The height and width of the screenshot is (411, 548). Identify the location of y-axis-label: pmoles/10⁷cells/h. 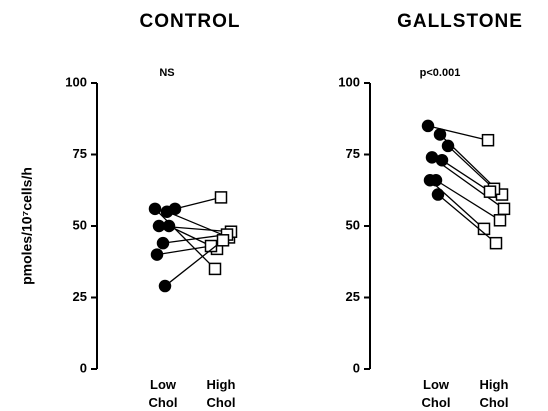
(27, 226).